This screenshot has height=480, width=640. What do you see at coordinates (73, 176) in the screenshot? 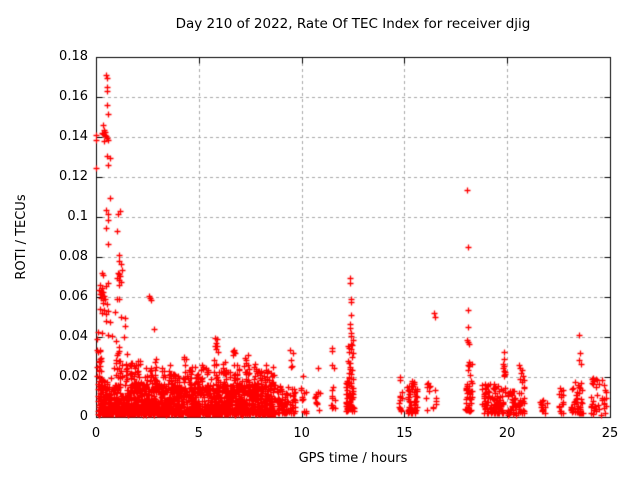
I see `y-tick-label: 0.12` at bounding box center [73, 176].